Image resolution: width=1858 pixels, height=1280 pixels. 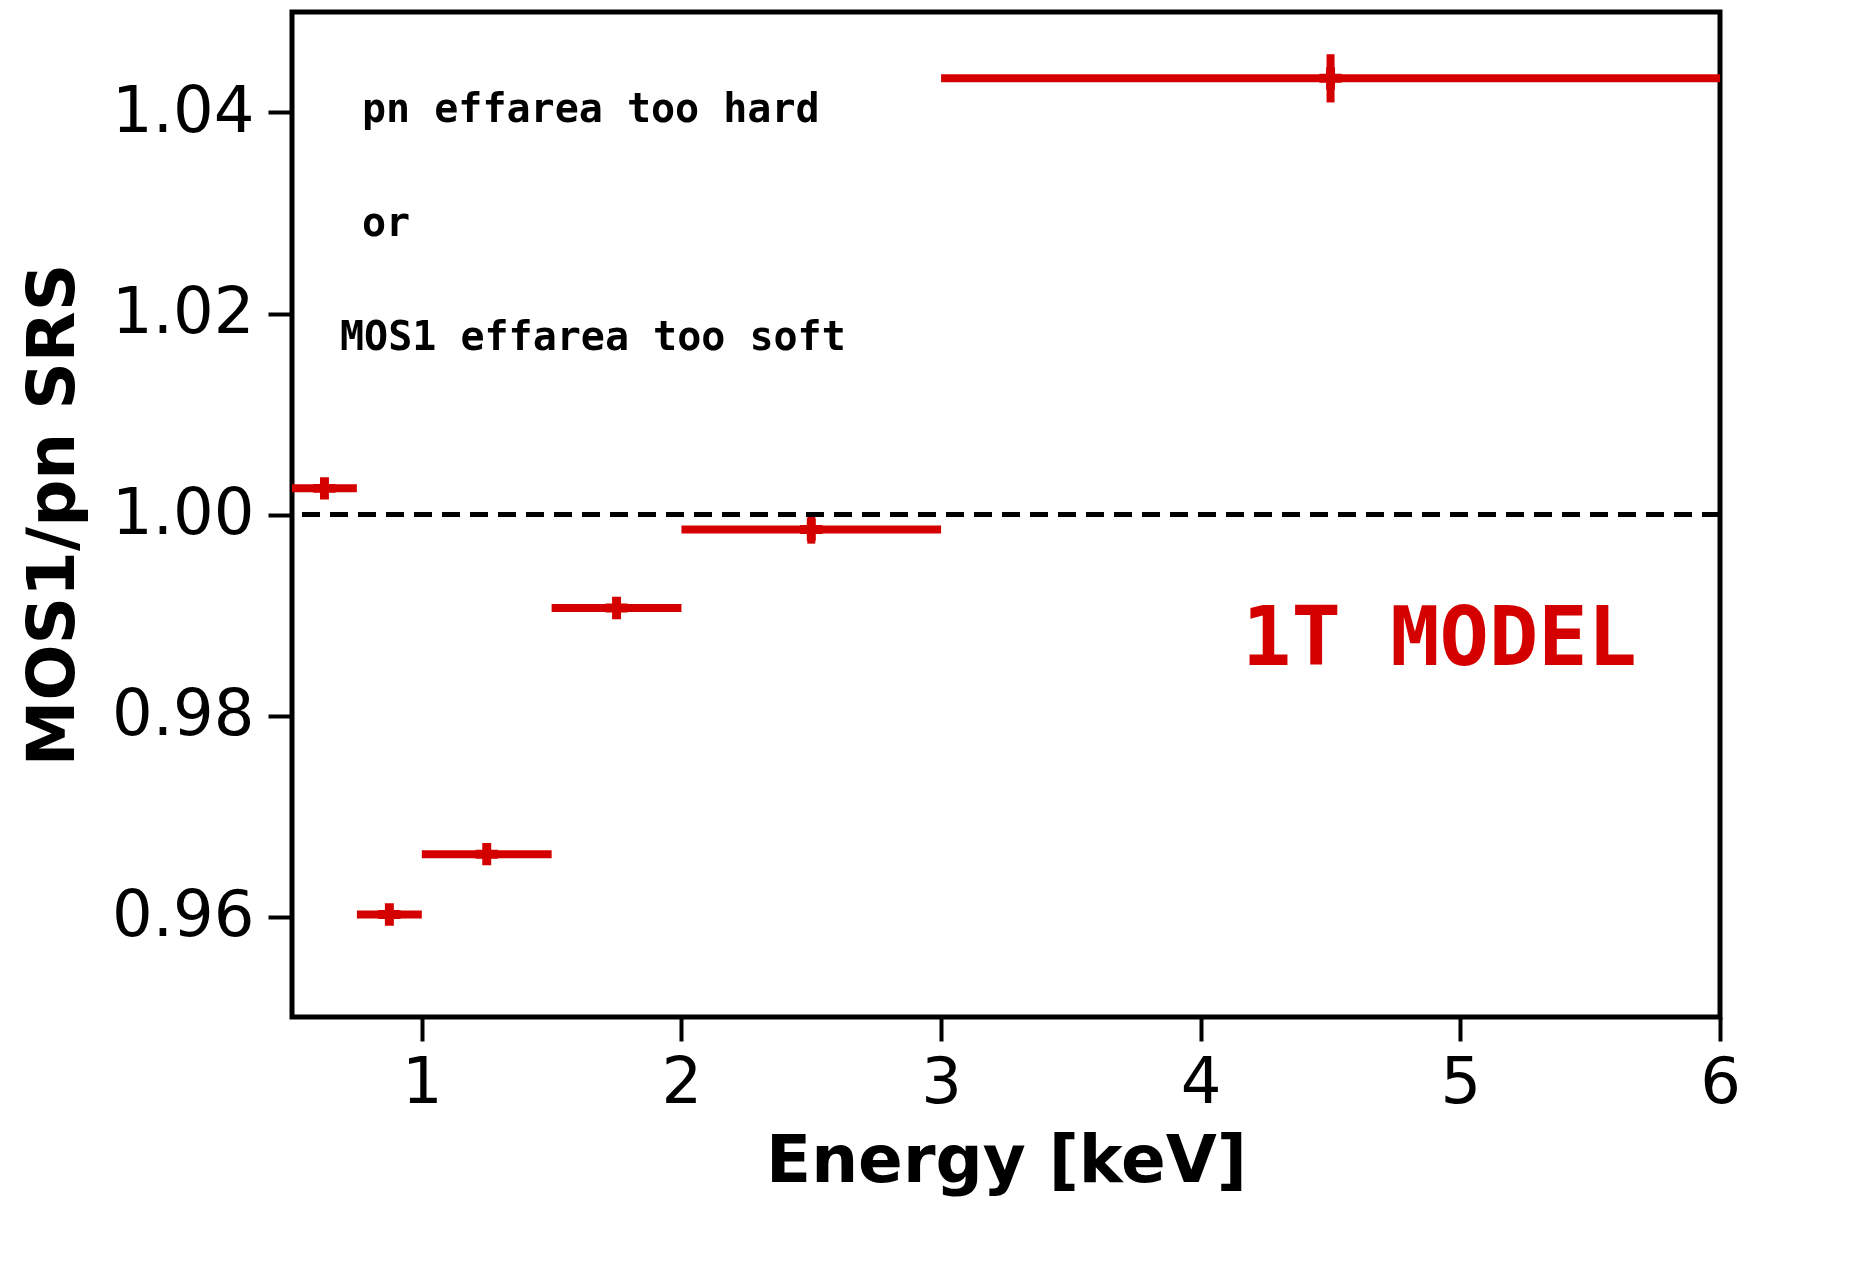 What do you see at coordinates (1201, 1080) in the screenshot?
I see `x-tick-label: 4` at bounding box center [1201, 1080].